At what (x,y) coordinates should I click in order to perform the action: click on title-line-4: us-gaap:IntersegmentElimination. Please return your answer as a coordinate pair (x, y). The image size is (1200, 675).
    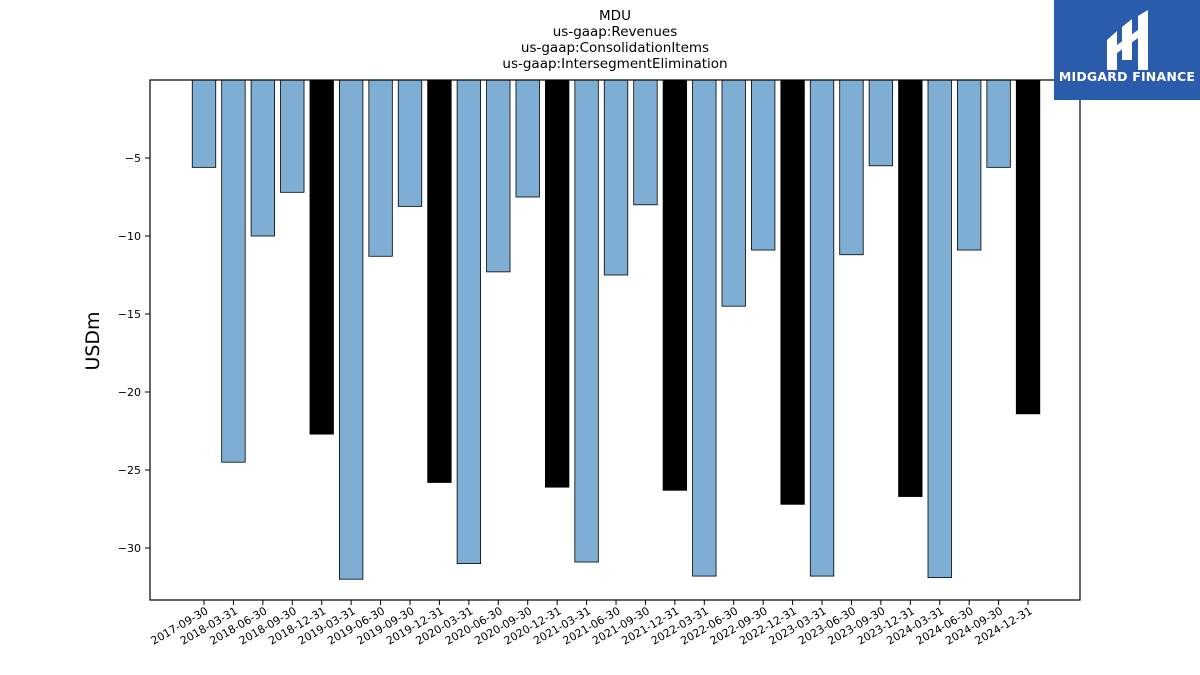
    Looking at the image, I should click on (614, 64).